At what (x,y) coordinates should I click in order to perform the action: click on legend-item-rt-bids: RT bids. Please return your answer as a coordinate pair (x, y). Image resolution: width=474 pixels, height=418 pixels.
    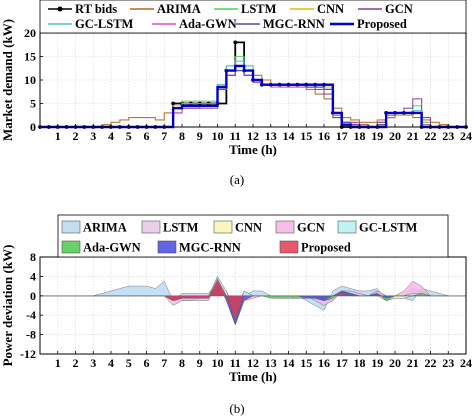
    Looking at the image, I should click on (96, 9).